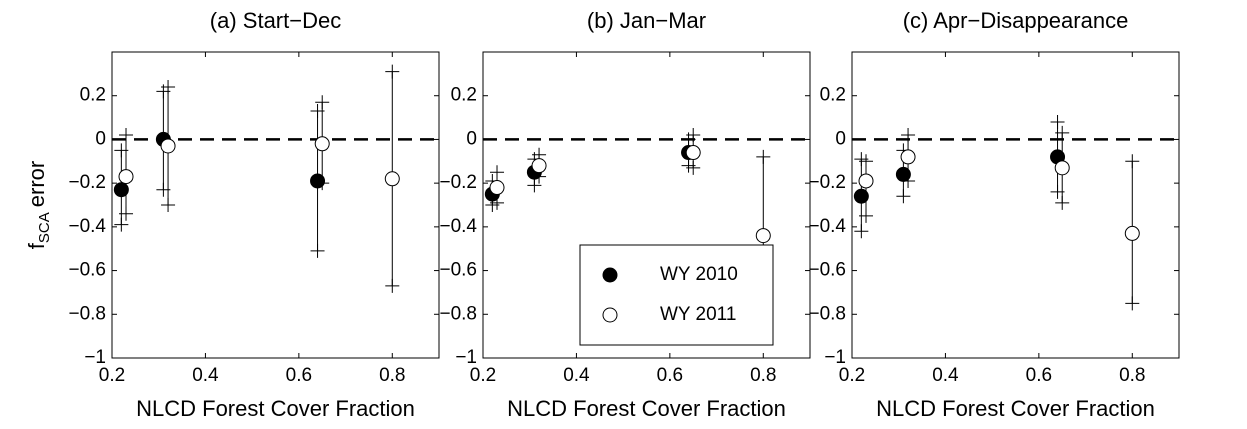 Image resolution: width=1247 pixels, height=429 pixels. What do you see at coordinates (275, 20) in the screenshot?
I see `chart-title: (a) Start−Dec` at bounding box center [275, 20].